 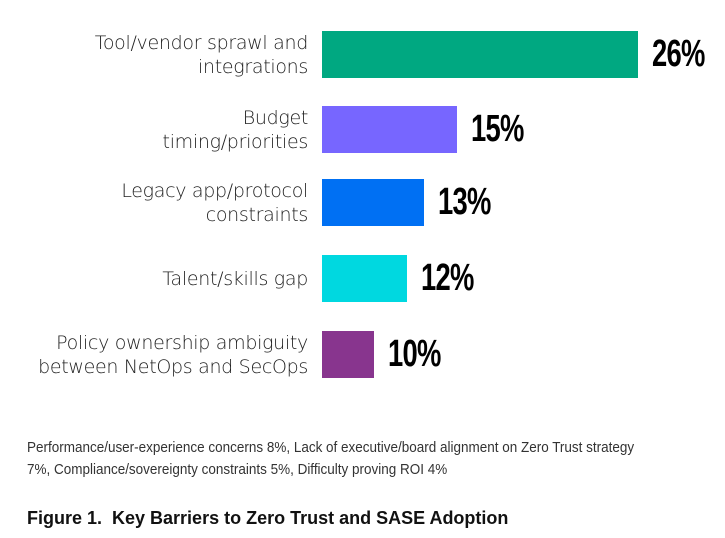 I want to click on category-label-line: Legacy app/protocol, so click(x=214, y=190).